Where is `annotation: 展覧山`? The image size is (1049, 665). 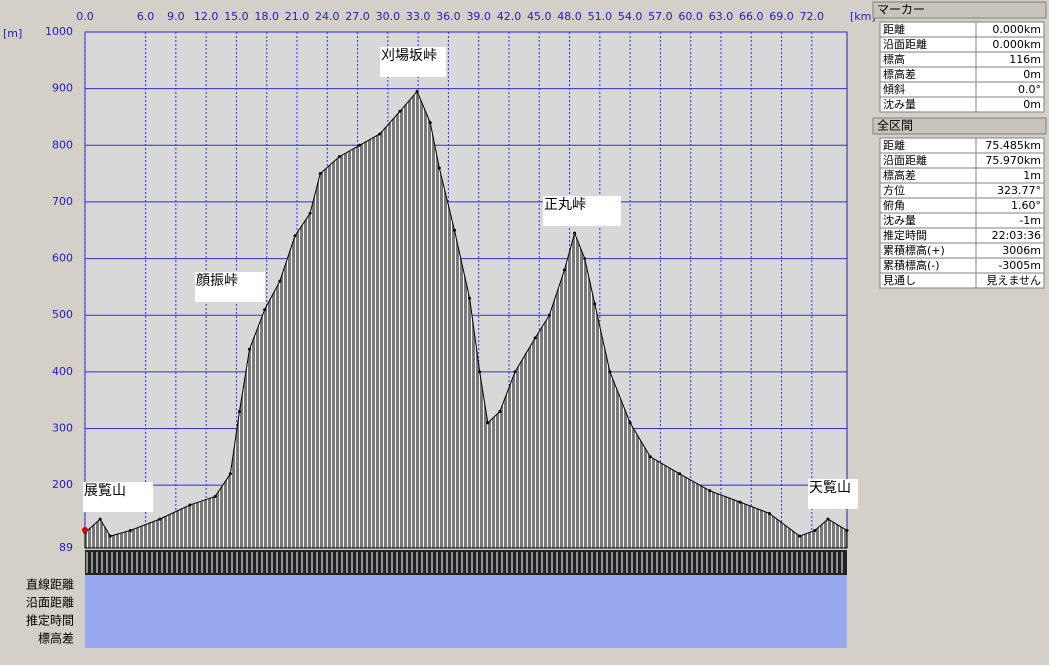
annotation: 展覧山 is located at coordinates (105, 490).